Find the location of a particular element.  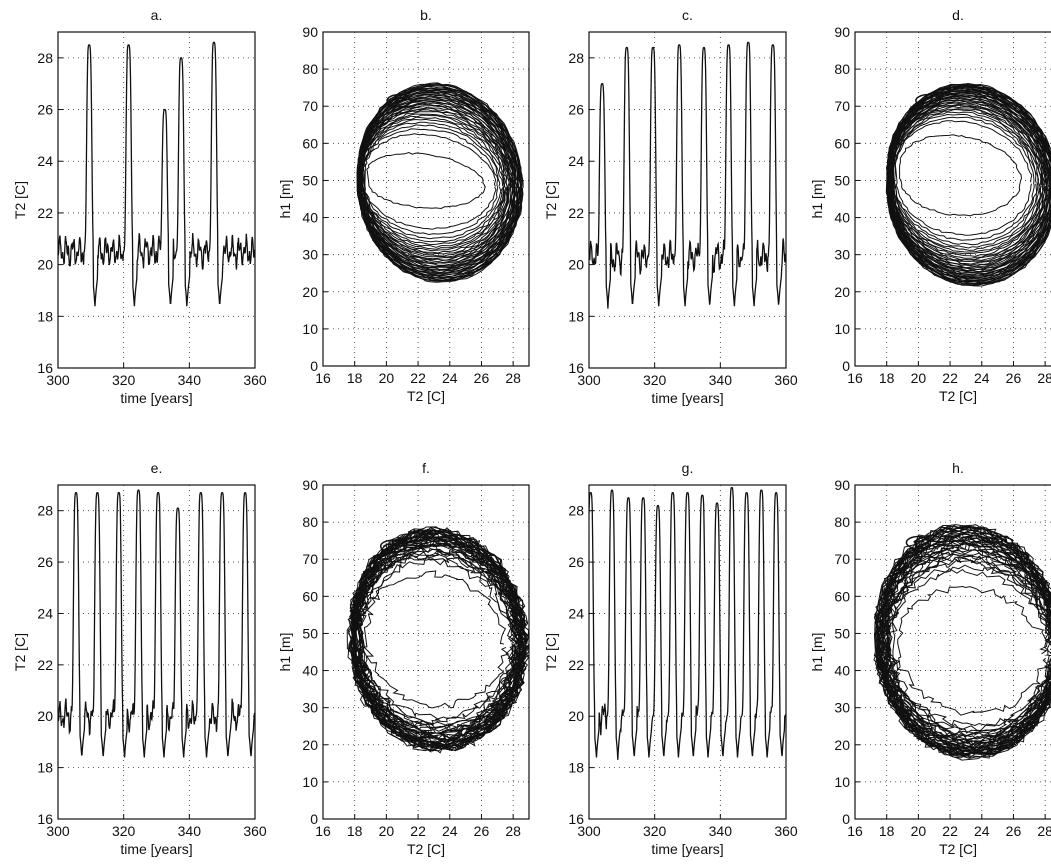

x-tick-label: 300 is located at coordinates (589, 380).